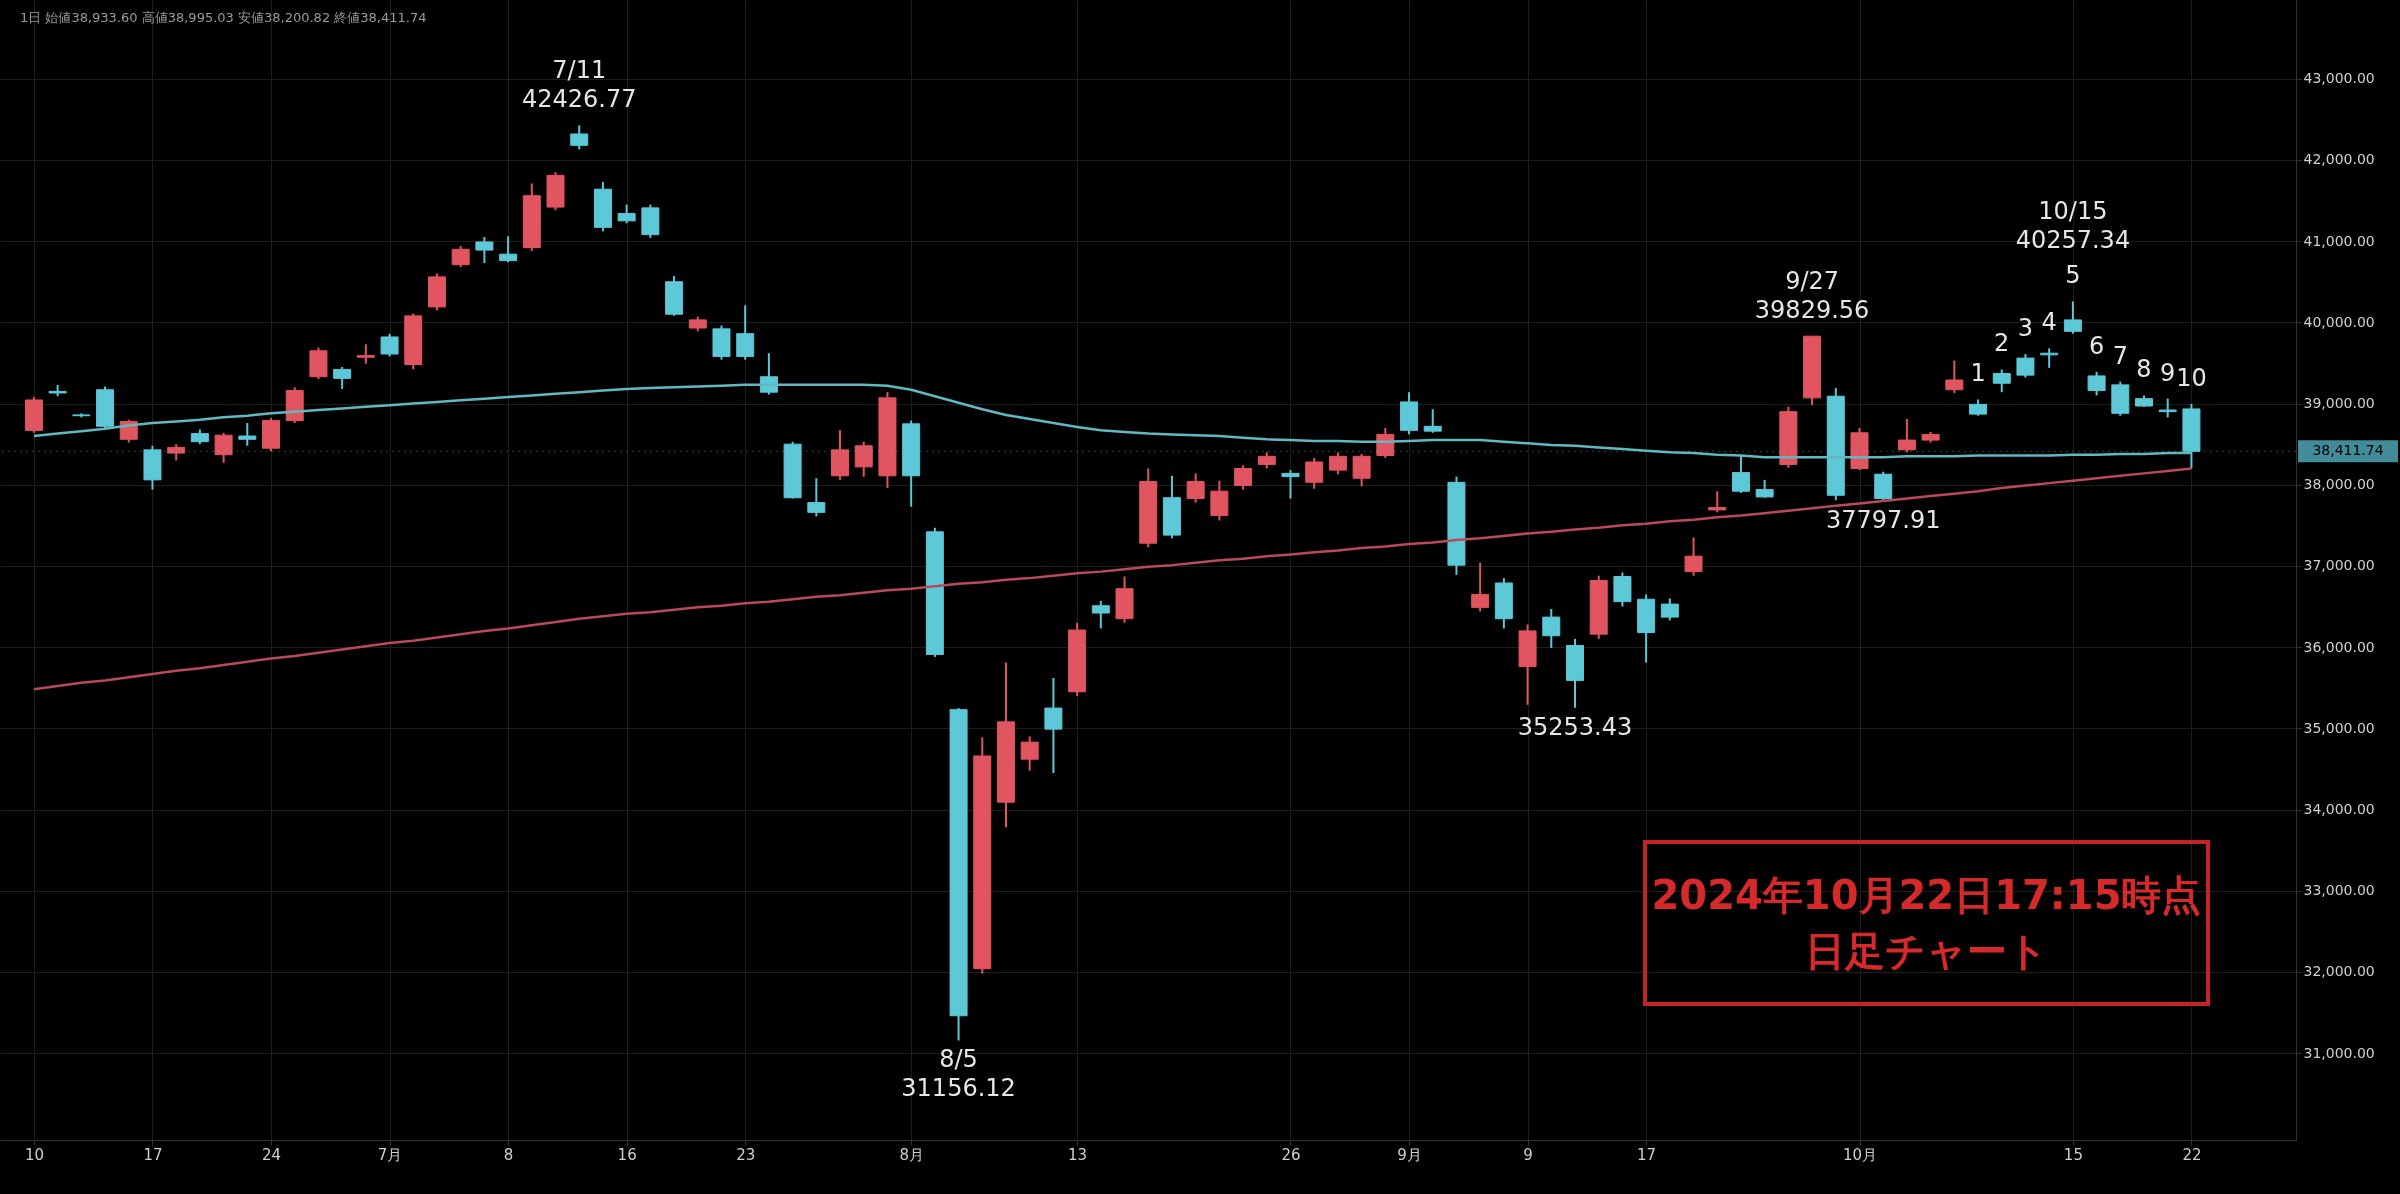 This screenshot has width=2400, height=1194. I want to click on y-tick-label: 37,000.00, so click(2339, 565).